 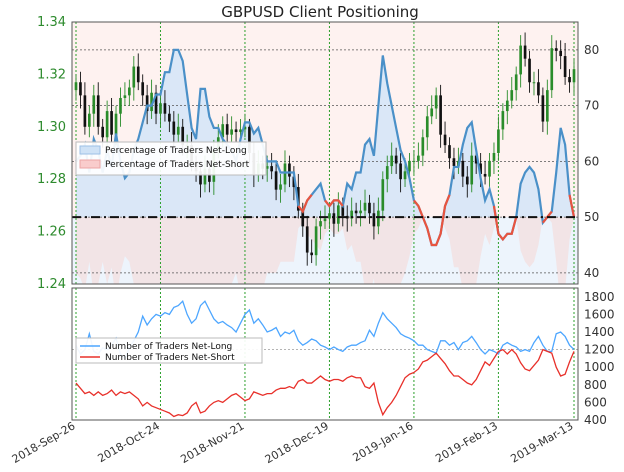 What do you see at coordinates (51, 22) in the screenshot?
I see `price-tick-label: 1.34` at bounding box center [51, 22].